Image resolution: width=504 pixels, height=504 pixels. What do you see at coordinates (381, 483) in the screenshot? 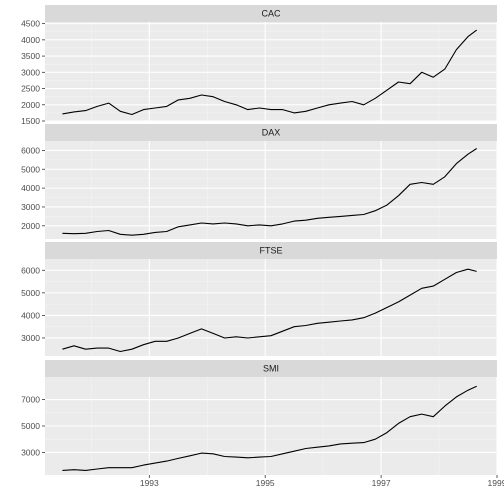
I see `x-tick-label: 1997` at bounding box center [381, 483].